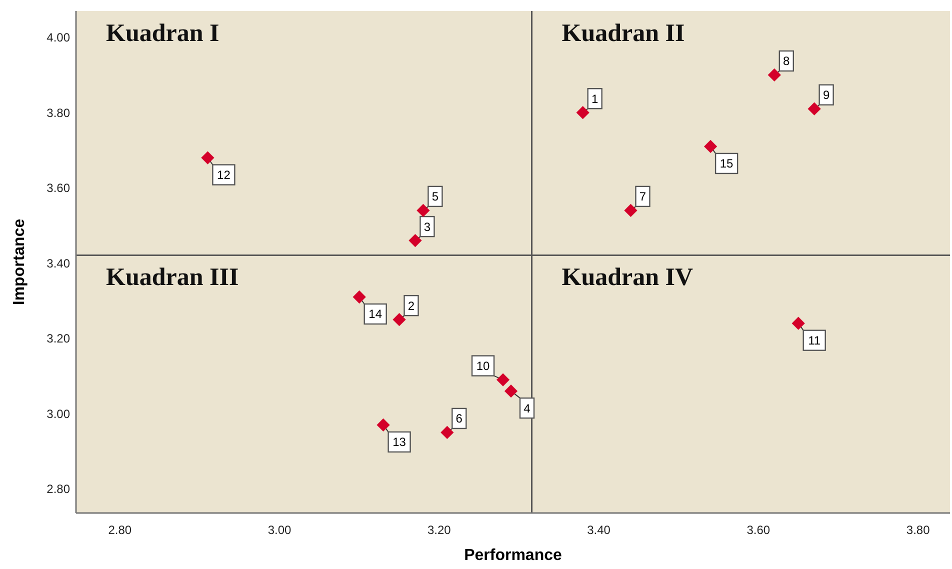 This screenshot has height=569, width=952. Describe the element at coordinates (642, 197) in the screenshot. I see `annotation: 7` at that location.